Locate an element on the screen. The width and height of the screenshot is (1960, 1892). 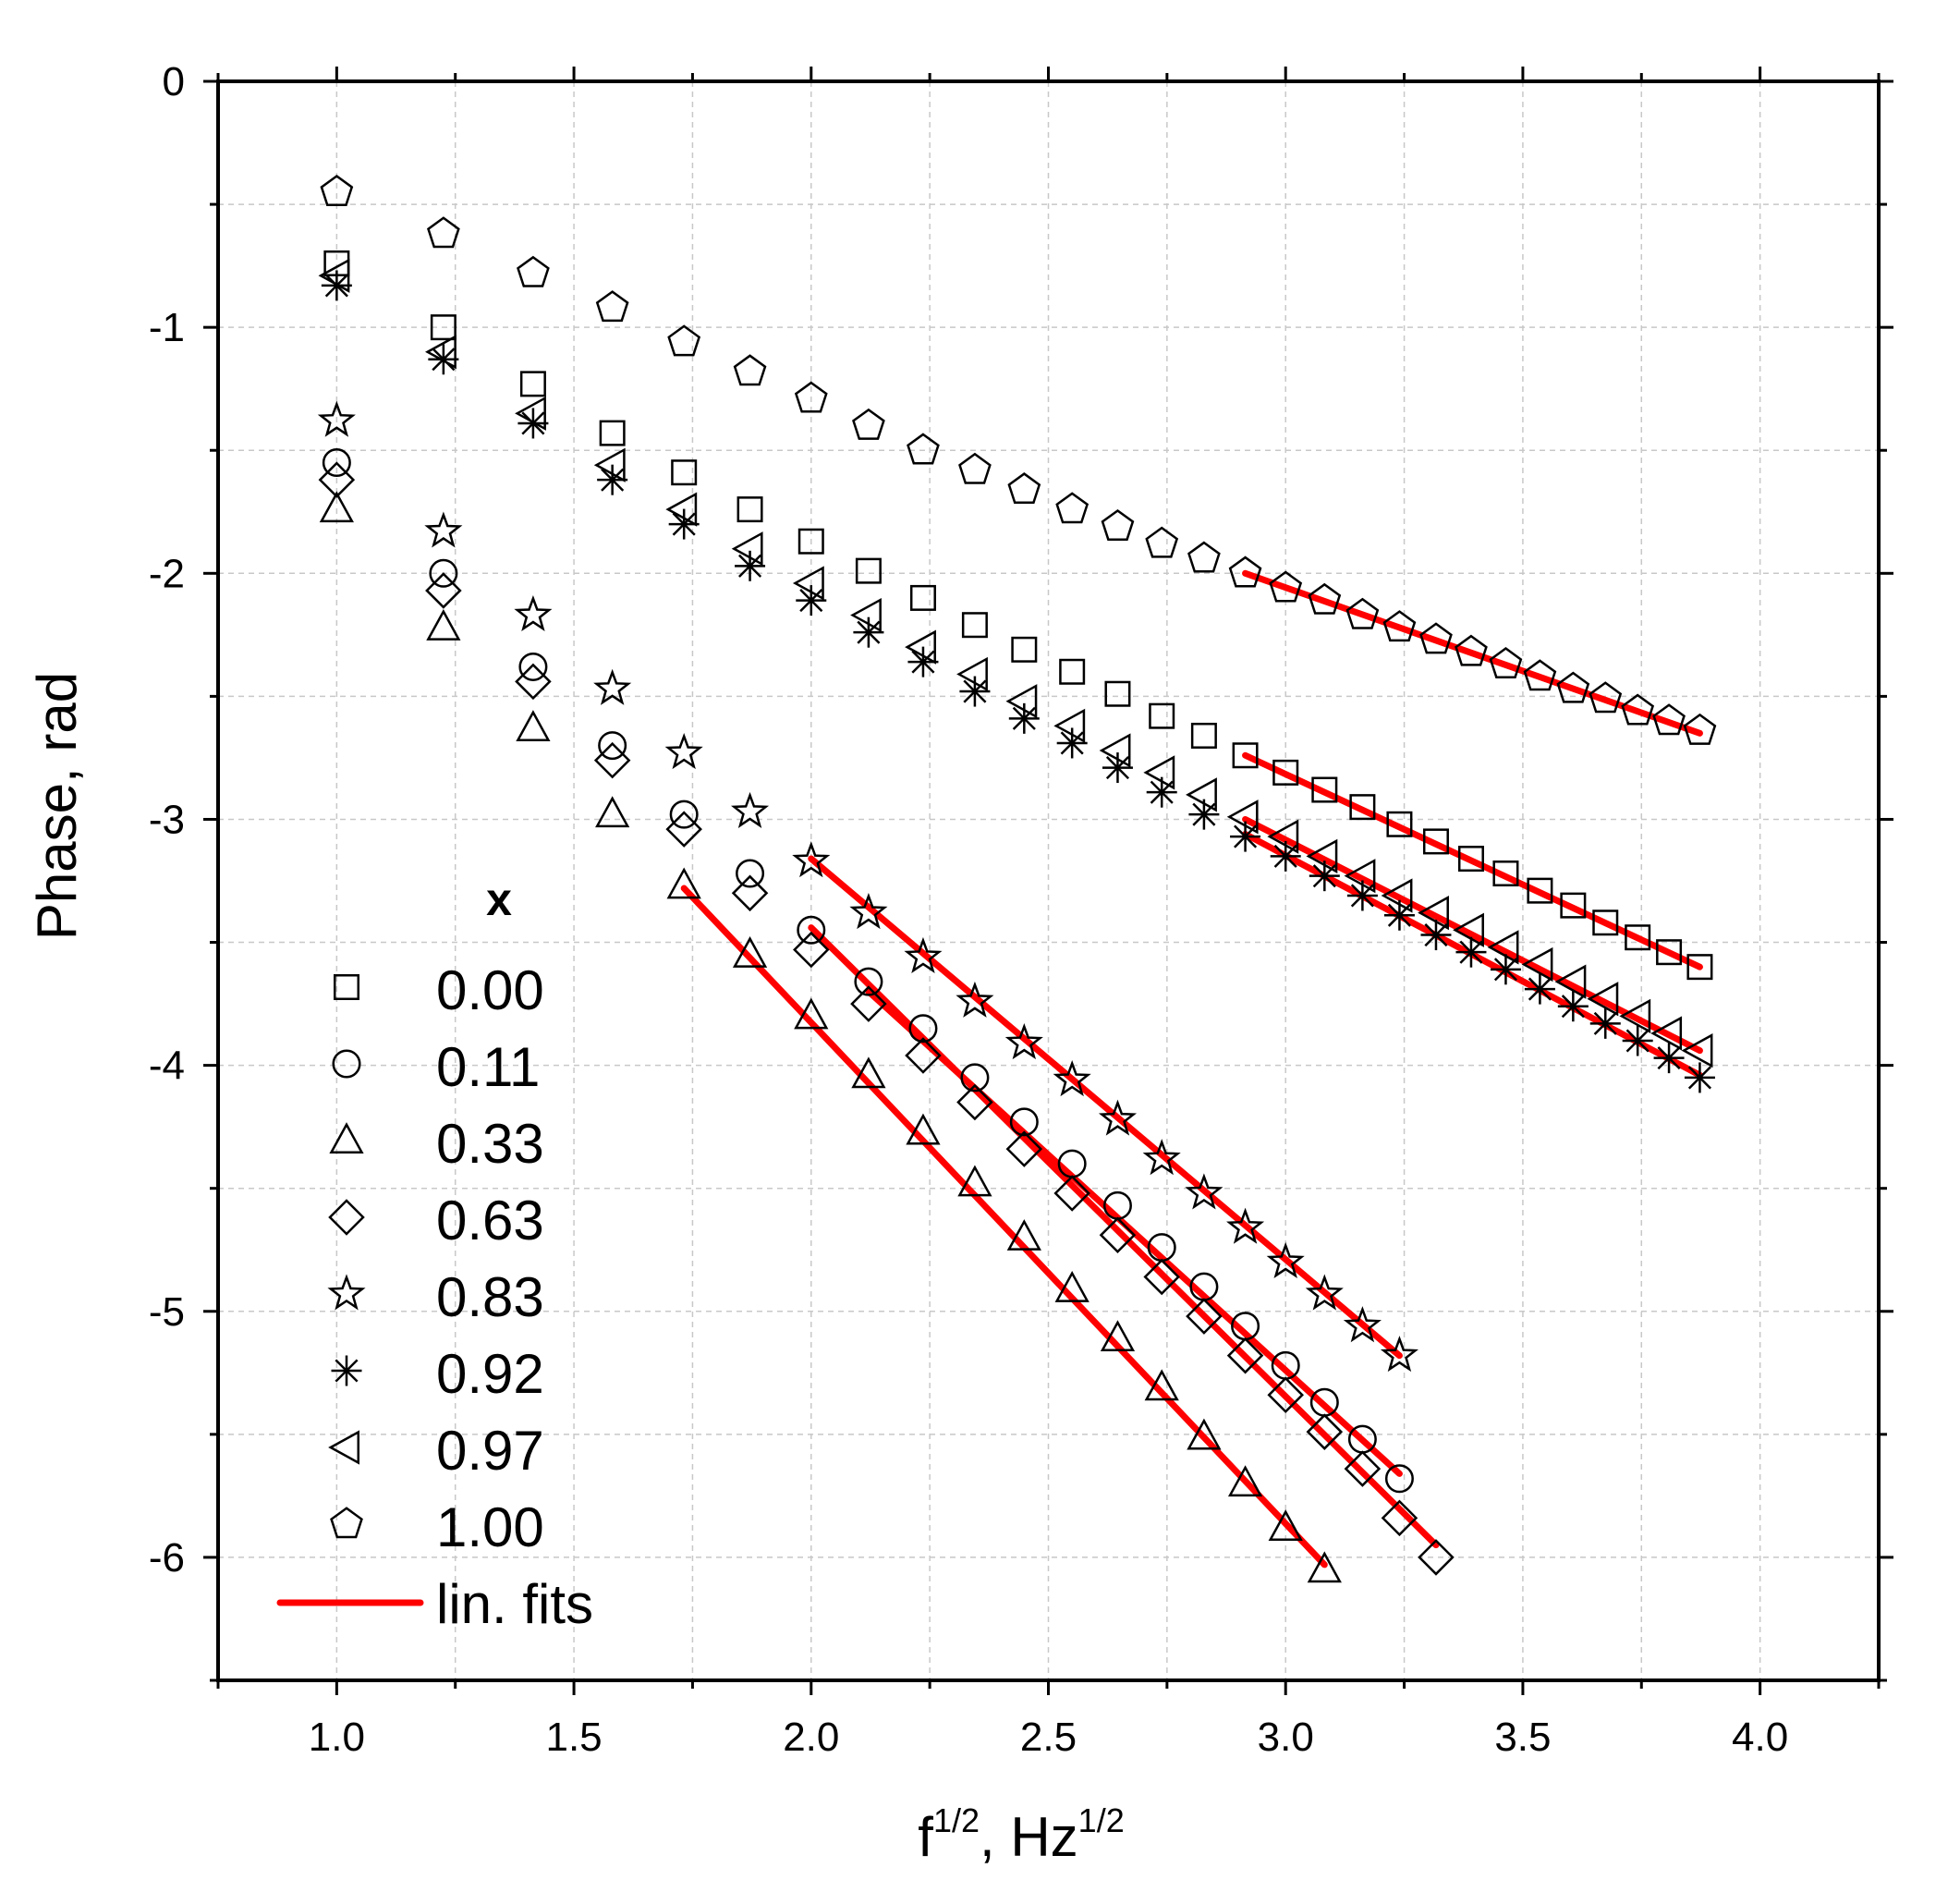
x-tick-label: 2.5 is located at coordinates (1048, 1737).